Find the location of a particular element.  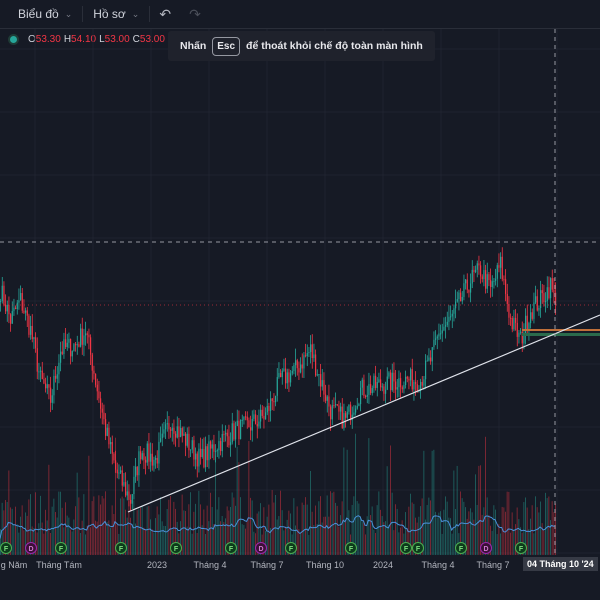

time-axis-label: g Năm is located at coordinates (14, 565).